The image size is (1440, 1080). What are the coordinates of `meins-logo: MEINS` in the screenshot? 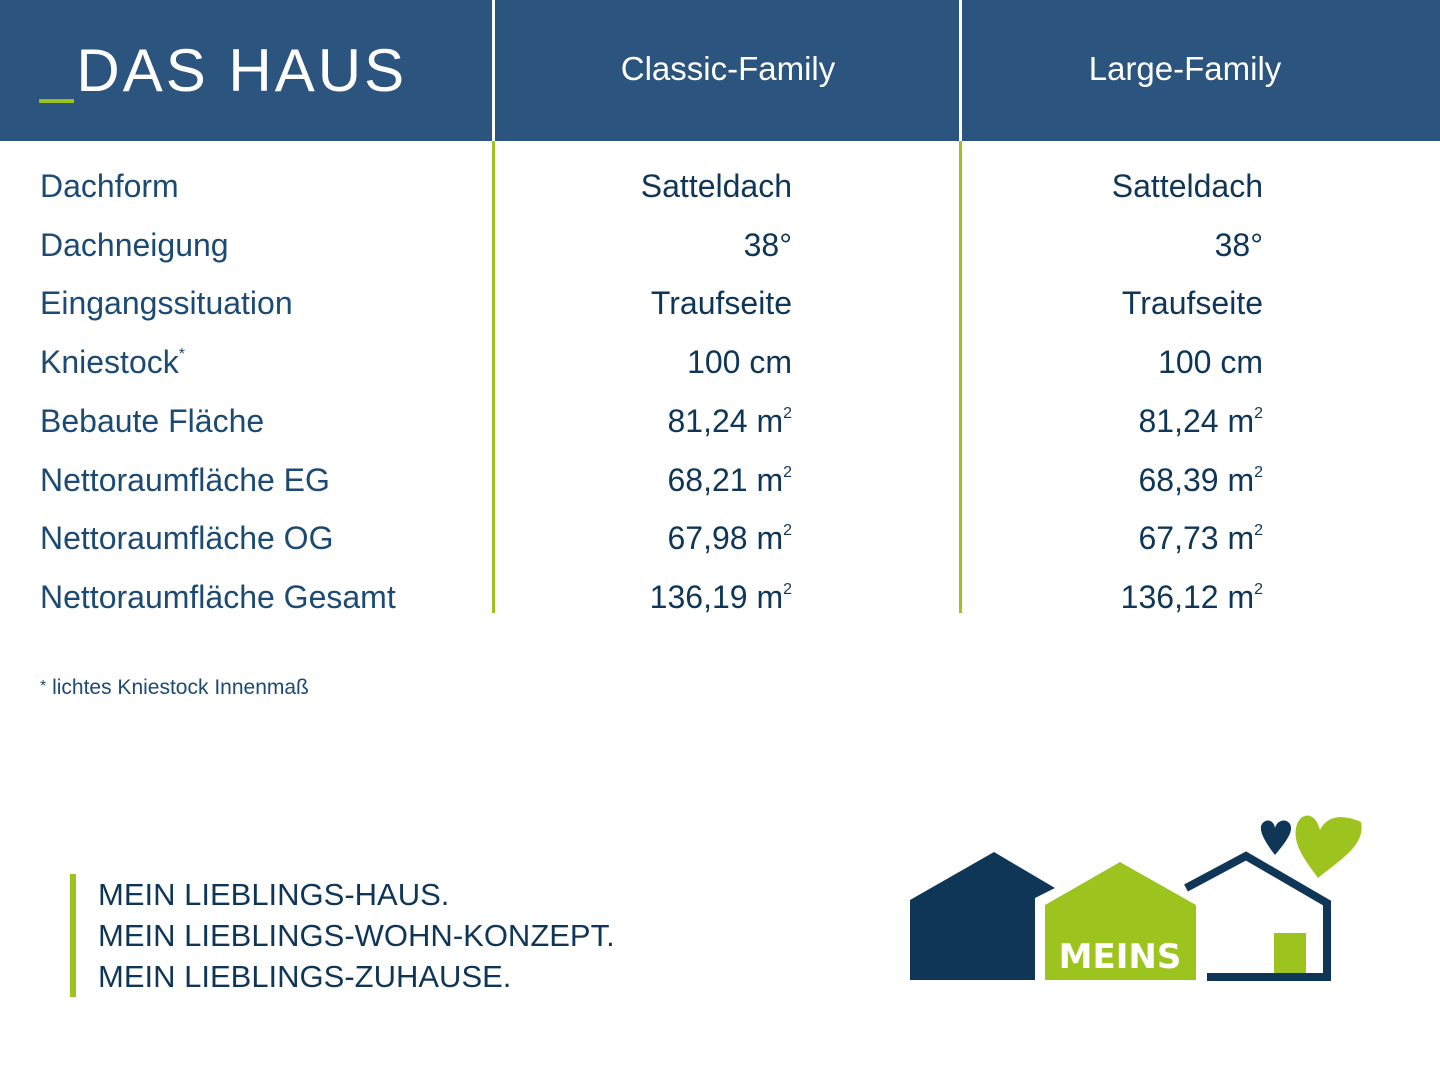 It's located at (1136, 898).